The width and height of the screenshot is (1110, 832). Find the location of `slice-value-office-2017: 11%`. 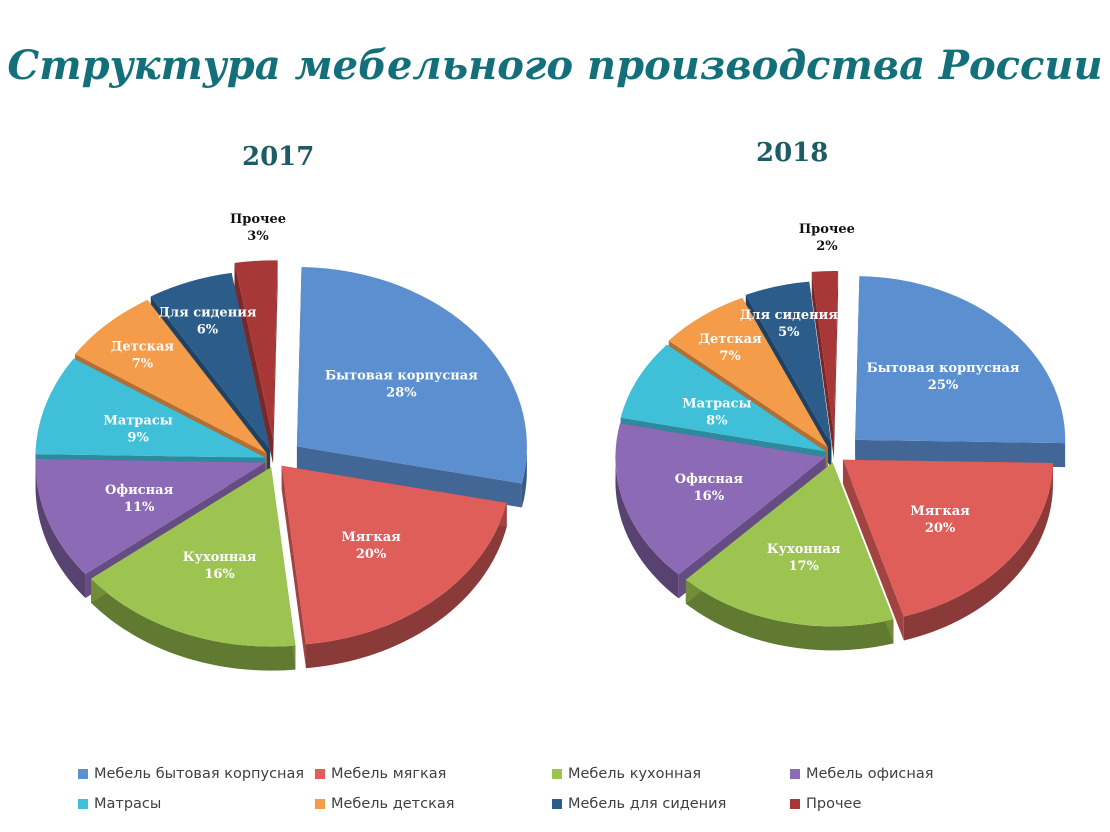

slice-value-office-2017: 11% is located at coordinates (139, 507).